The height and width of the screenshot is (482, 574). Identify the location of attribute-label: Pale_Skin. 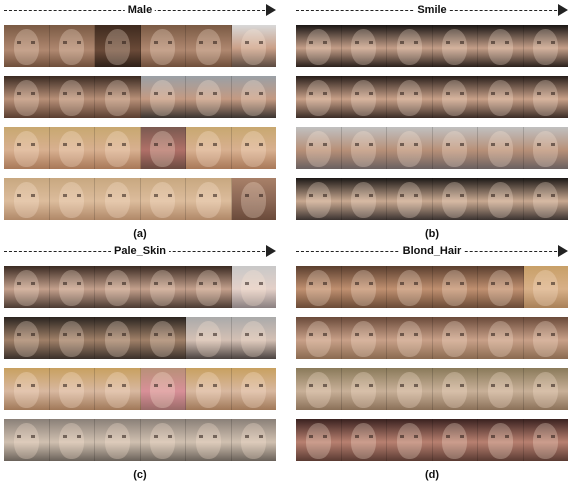
(140, 251).